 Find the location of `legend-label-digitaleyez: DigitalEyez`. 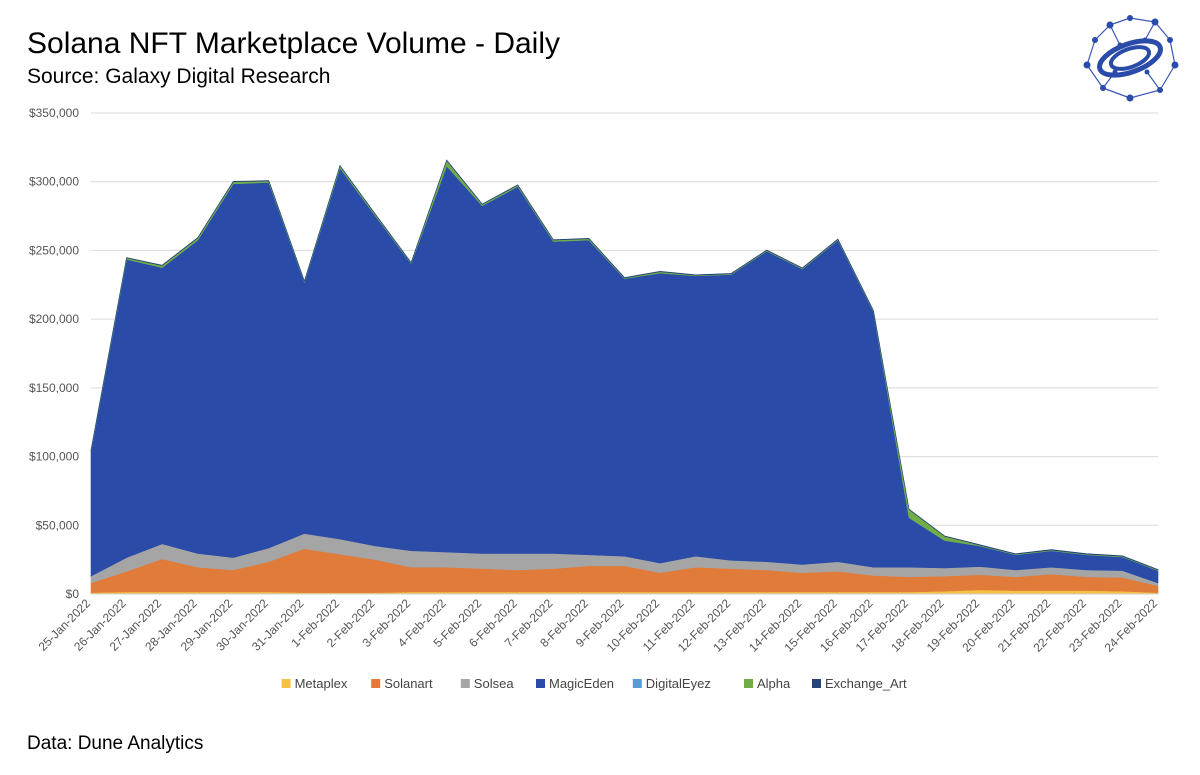

legend-label-digitaleyez: DigitalEyez is located at coordinates (678, 683).